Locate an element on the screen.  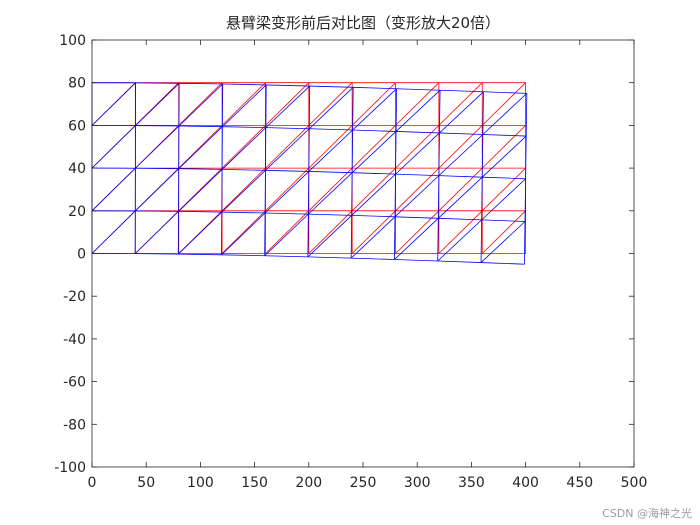
watermark: CSDN @海神之光 is located at coordinates (647, 513).